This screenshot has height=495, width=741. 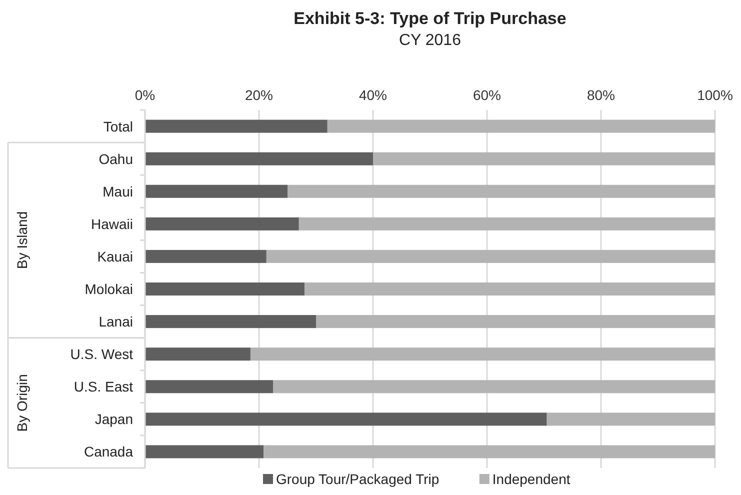 What do you see at coordinates (22, 240) in the screenshot?
I see `text: By Island` at bounding box center [22, 240].